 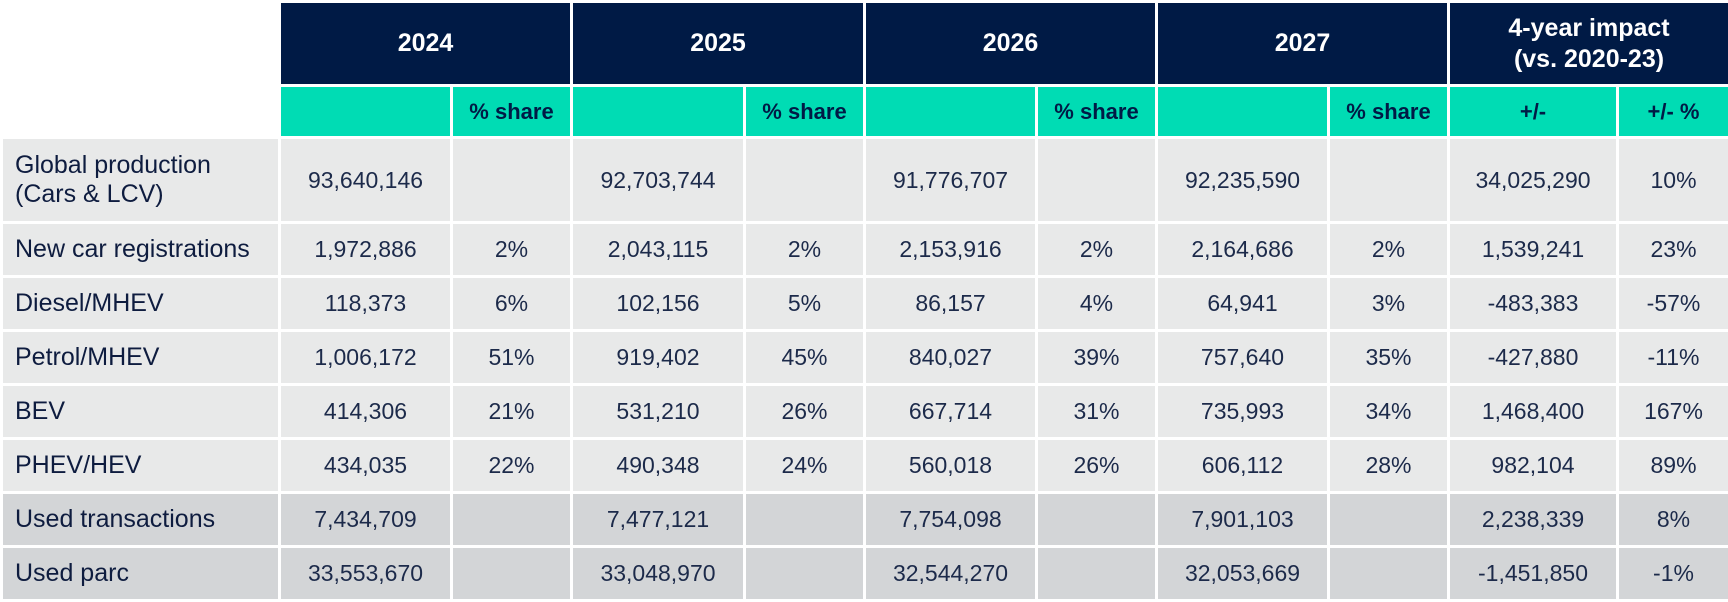 I want to click on table-cell: 10%, so click(x=1673, y=180).